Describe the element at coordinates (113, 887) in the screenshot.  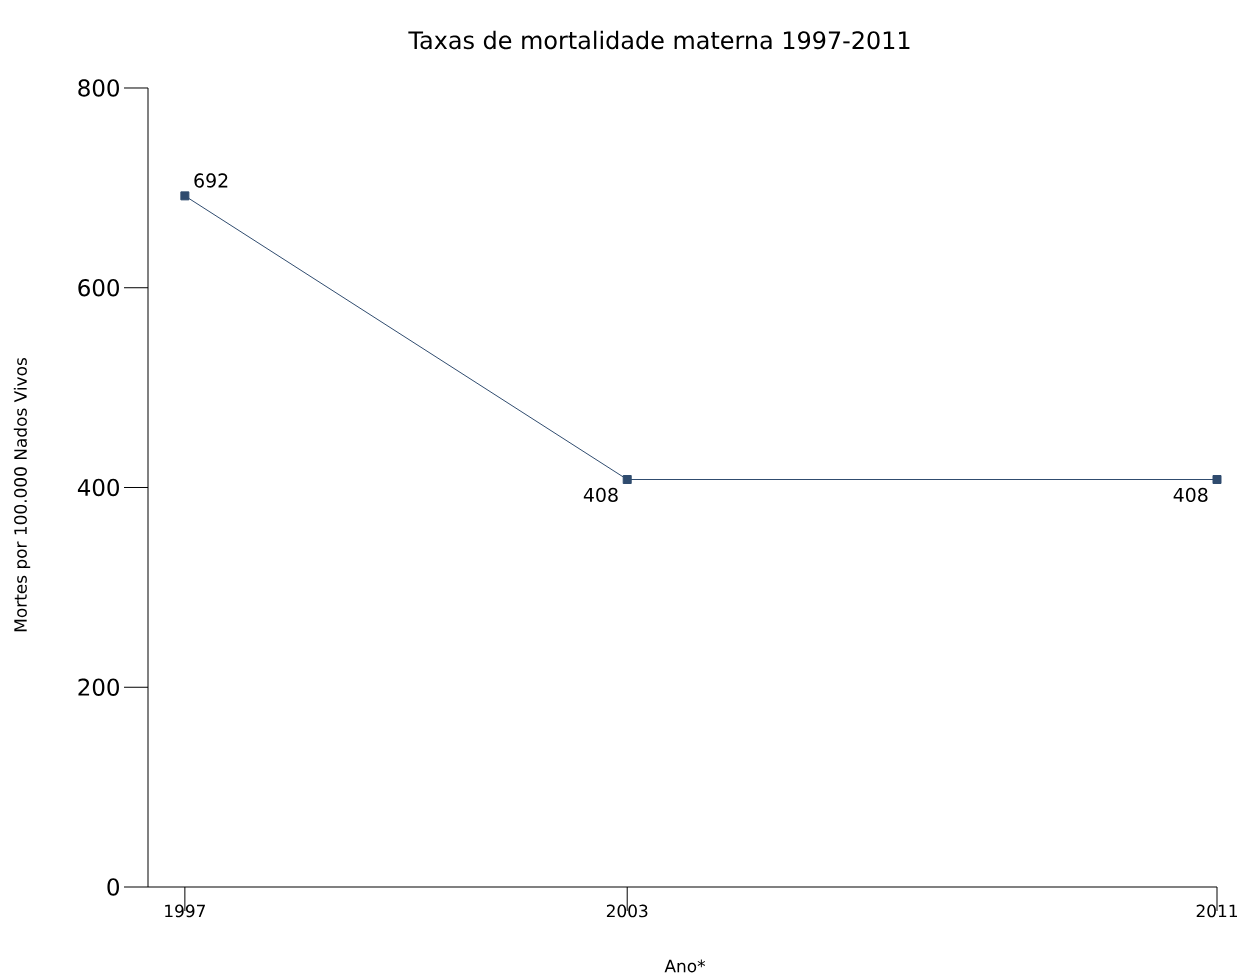
I see `y-tick-label: 0` at that location.